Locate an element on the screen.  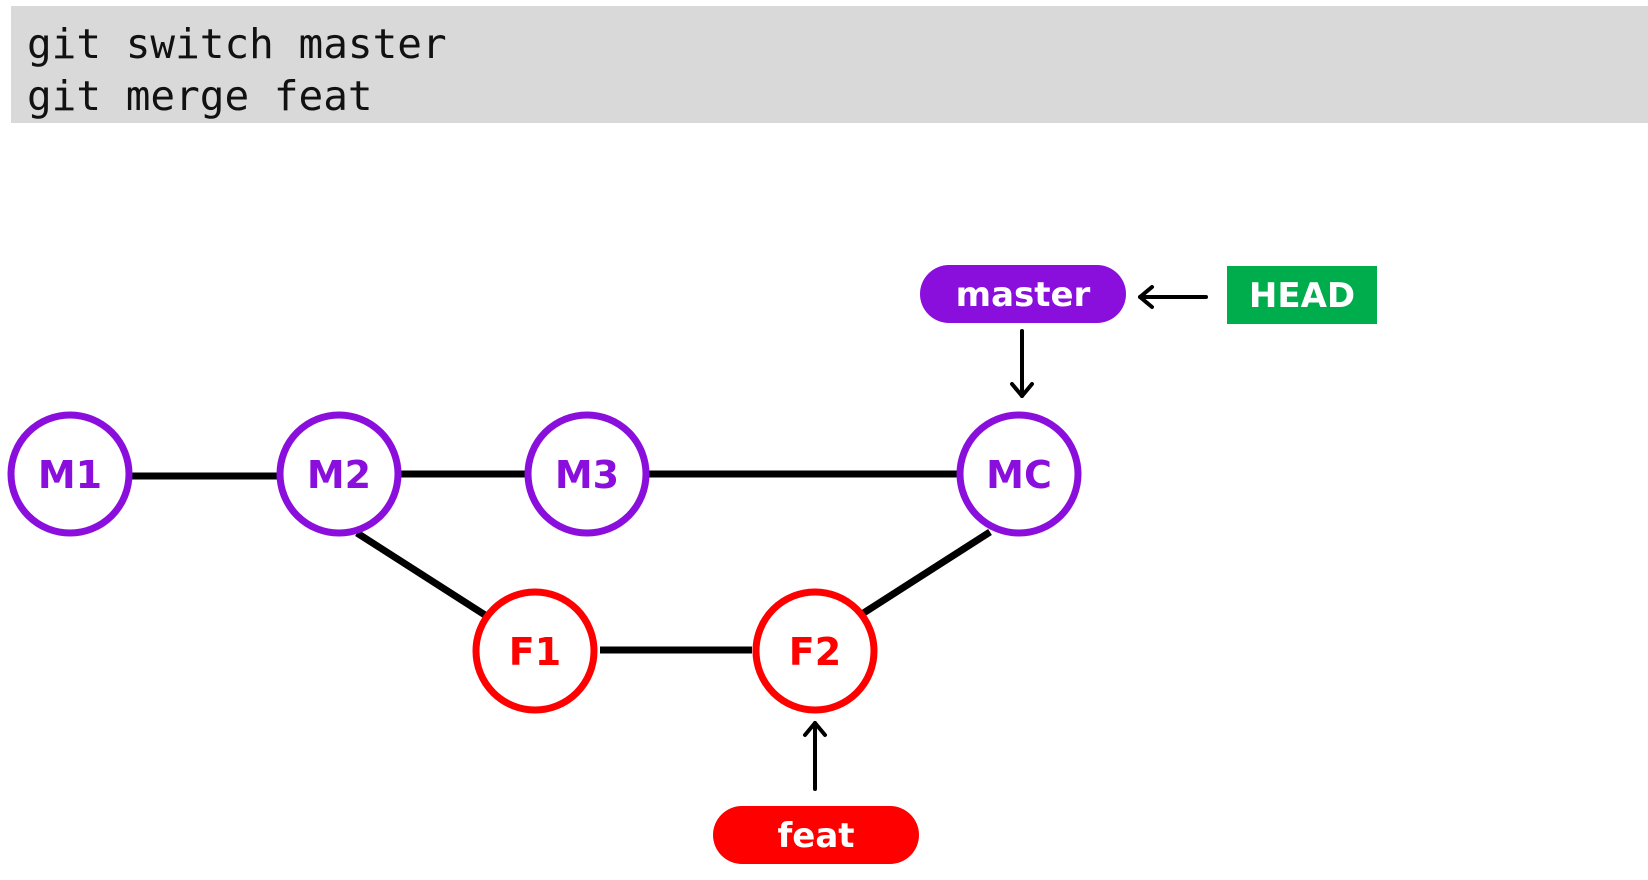
svg-text: F2 is located at coordinates (815, 652).